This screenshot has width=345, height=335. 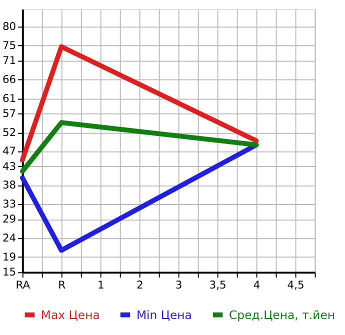 I want to click on x-tick-label: 4,5, so click(x=295, y=285).